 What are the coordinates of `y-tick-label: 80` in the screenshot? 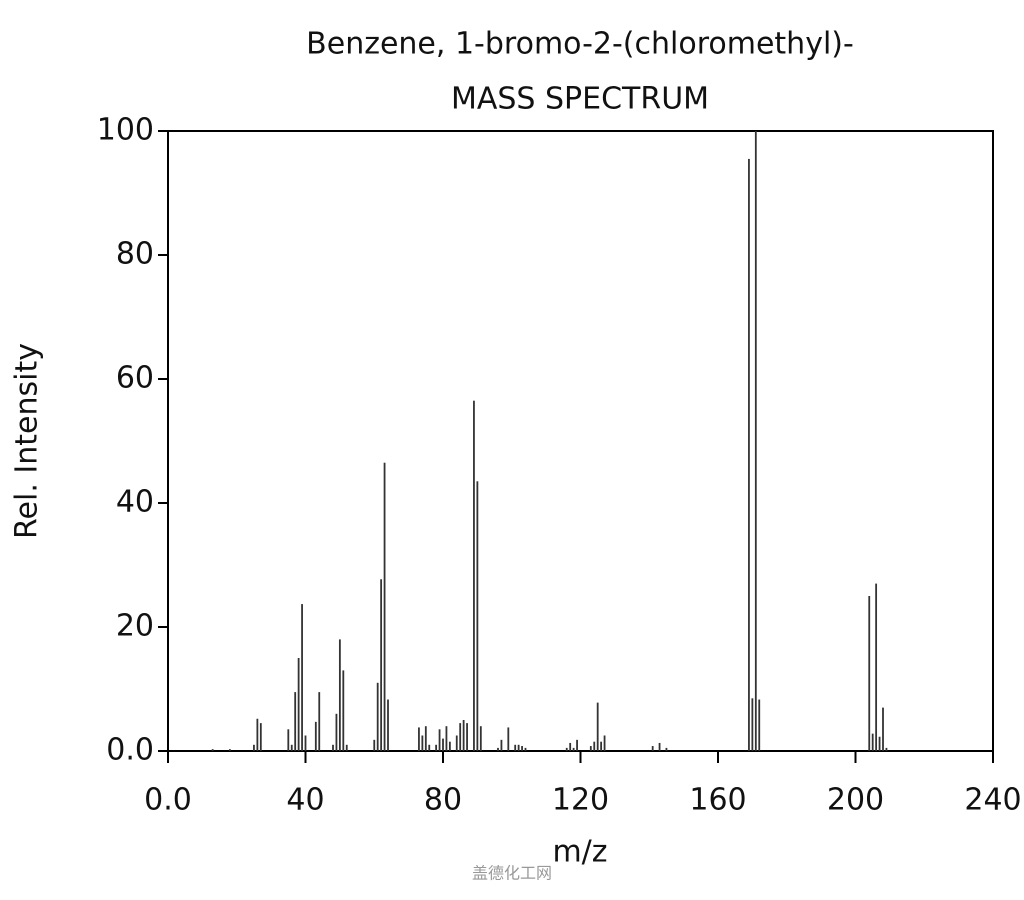 It's located at (135, 254).